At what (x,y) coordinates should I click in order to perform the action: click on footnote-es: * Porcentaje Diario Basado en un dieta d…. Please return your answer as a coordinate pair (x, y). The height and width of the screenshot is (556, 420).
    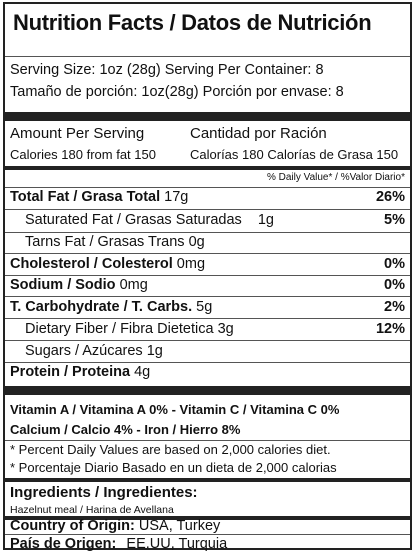
    Looking at the image, I should click on (173, 467).